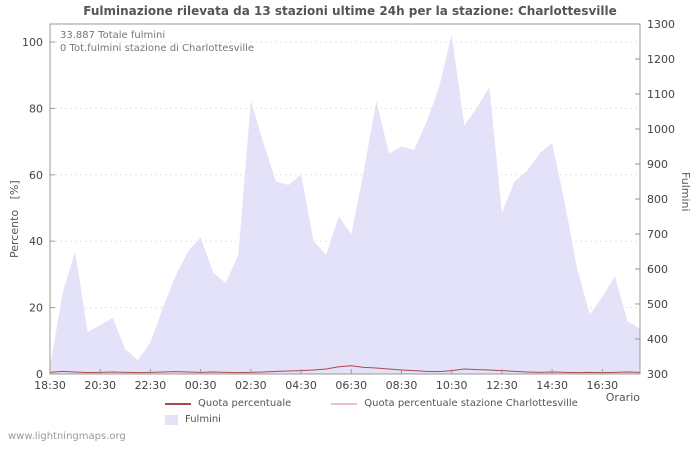 The width and height of the screenshot is (700, 450). I want to click on x-tick-label: 06:30, so click(351, 385).